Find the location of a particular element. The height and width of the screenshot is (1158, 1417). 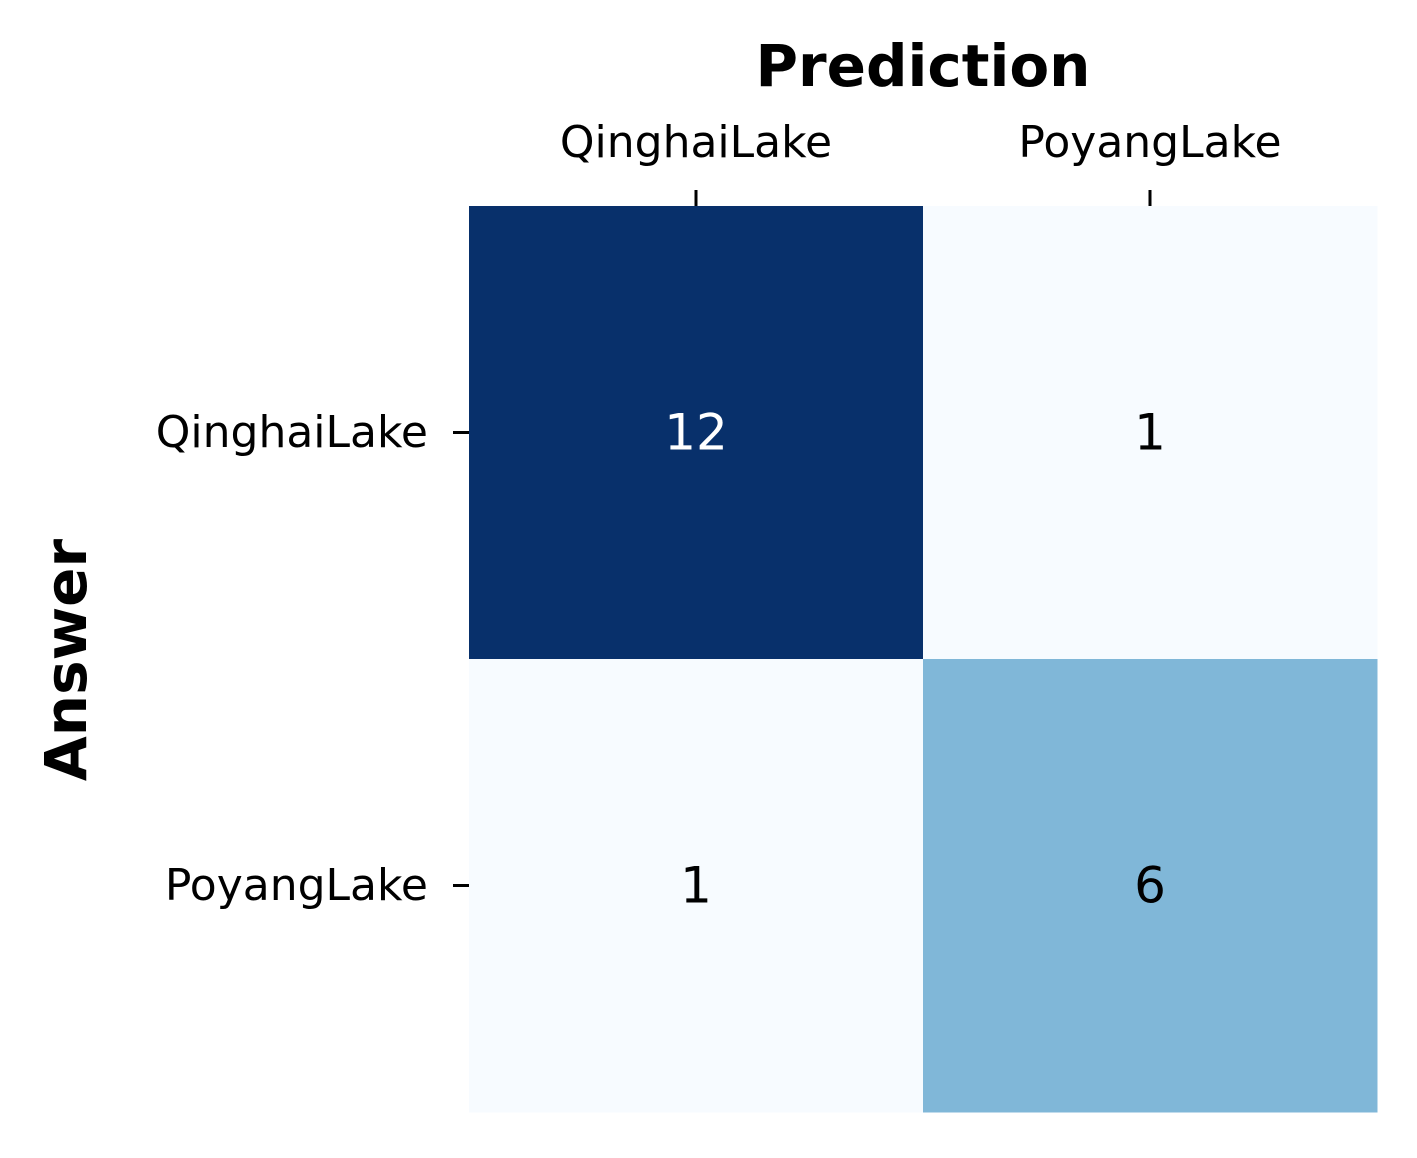

cell-value-poyanglake-qinghailake: 1 is located at coordinates (696, 886).